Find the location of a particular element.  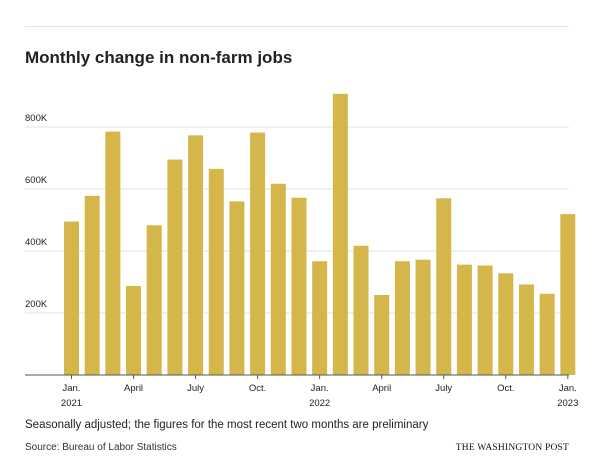

bar-dec-2022 is located at coordinates (547, 334).